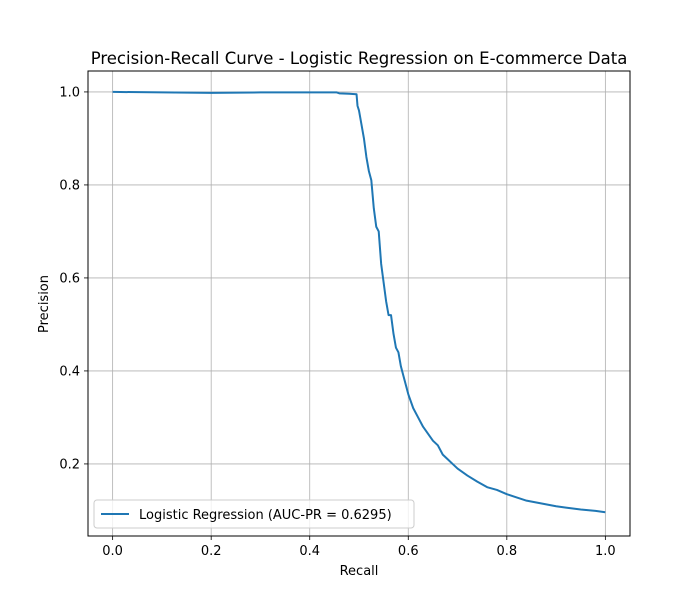  I want to click on legend-box, so click(254, 514).